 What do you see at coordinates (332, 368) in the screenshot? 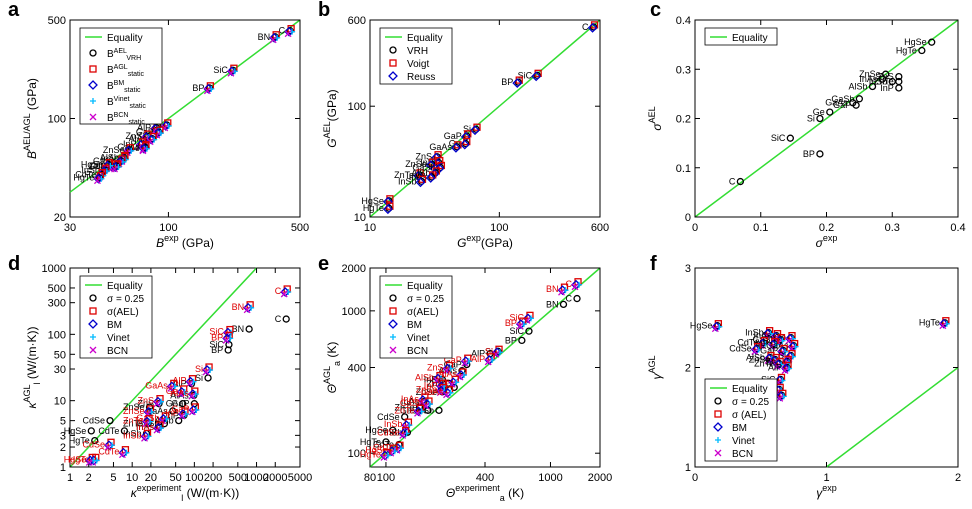
I see `y-axis-label-e: ΘAGLa (K)` at bounding box center [332, 368].